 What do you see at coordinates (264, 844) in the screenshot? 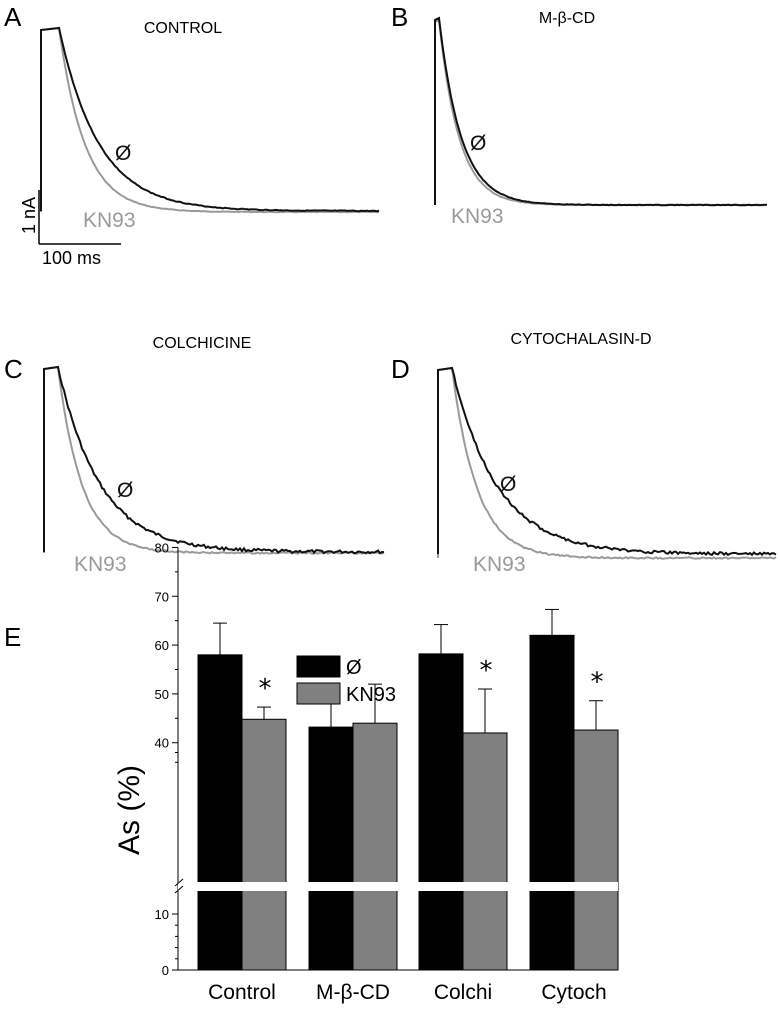
I see `bar-kn93-control` at bounding box center [264, 844].